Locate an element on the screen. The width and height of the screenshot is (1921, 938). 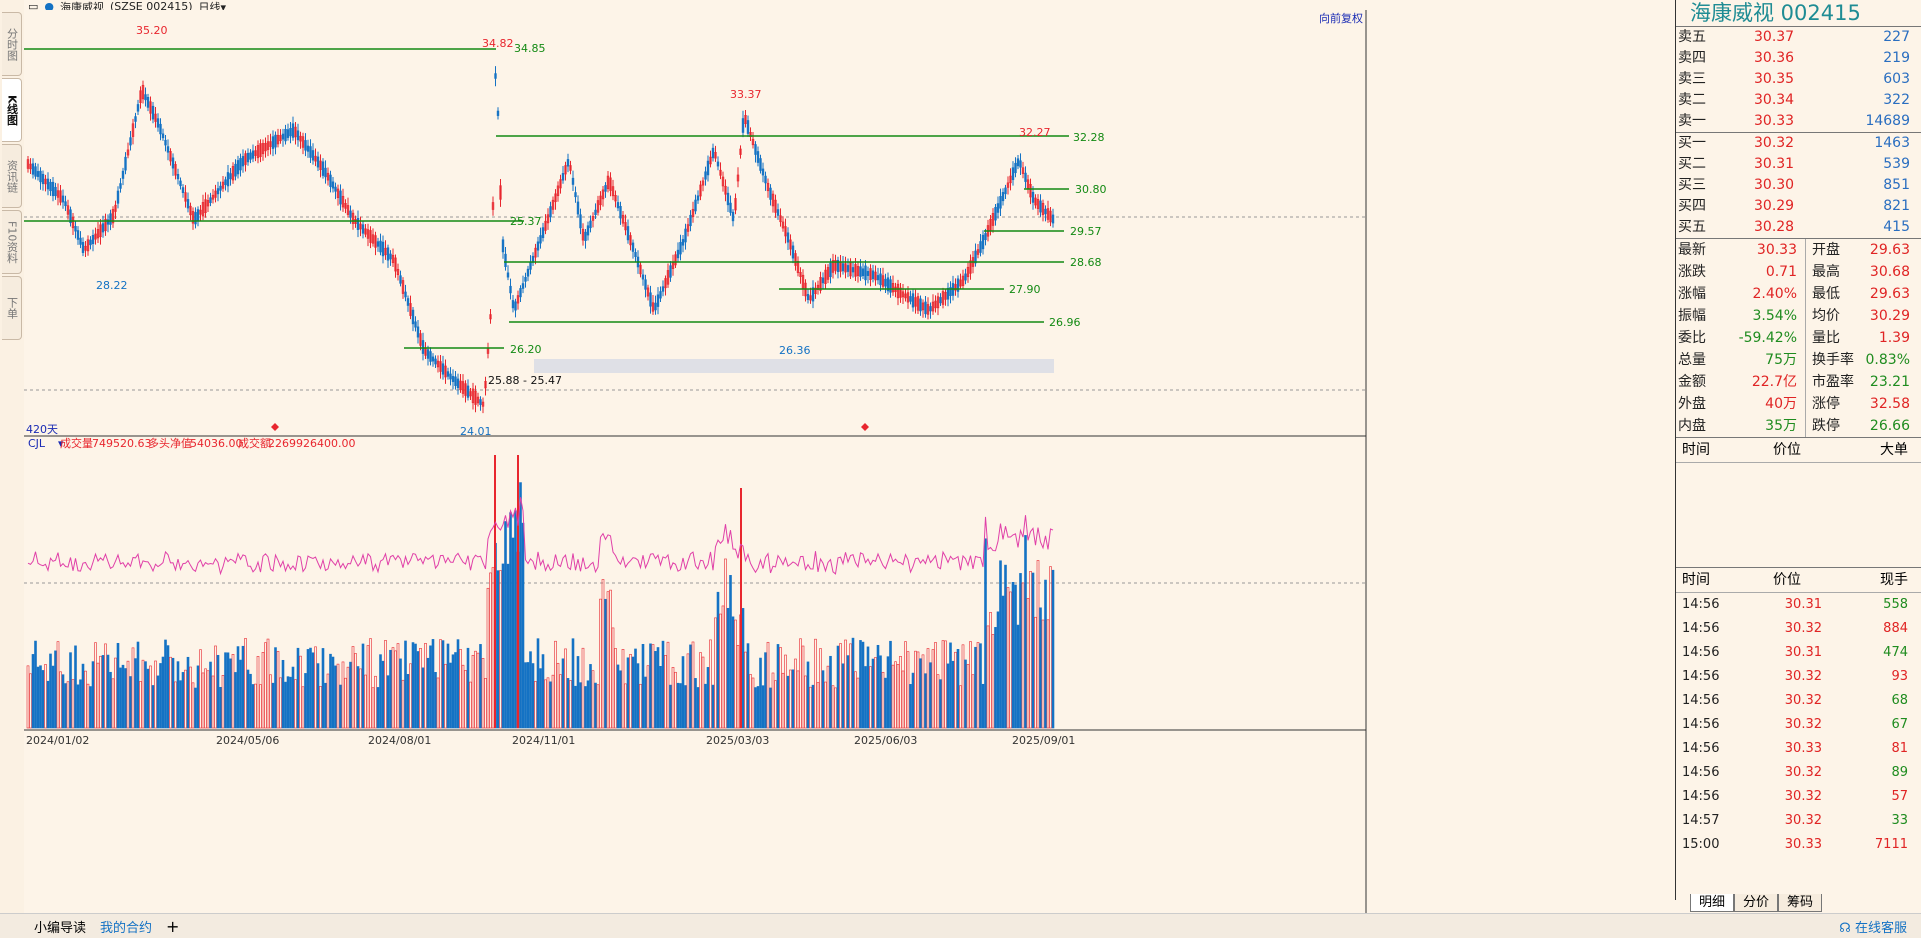
ask-row: 卖四 30.36 219 is located at coordinates (1794, 58).